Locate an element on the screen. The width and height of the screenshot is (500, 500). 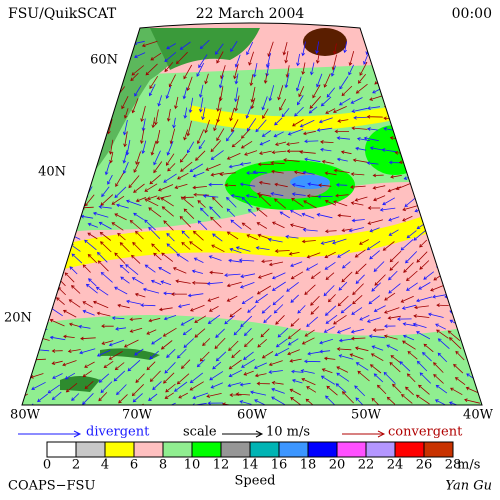
author: Yan Gu is located at coordinates (468, 486).